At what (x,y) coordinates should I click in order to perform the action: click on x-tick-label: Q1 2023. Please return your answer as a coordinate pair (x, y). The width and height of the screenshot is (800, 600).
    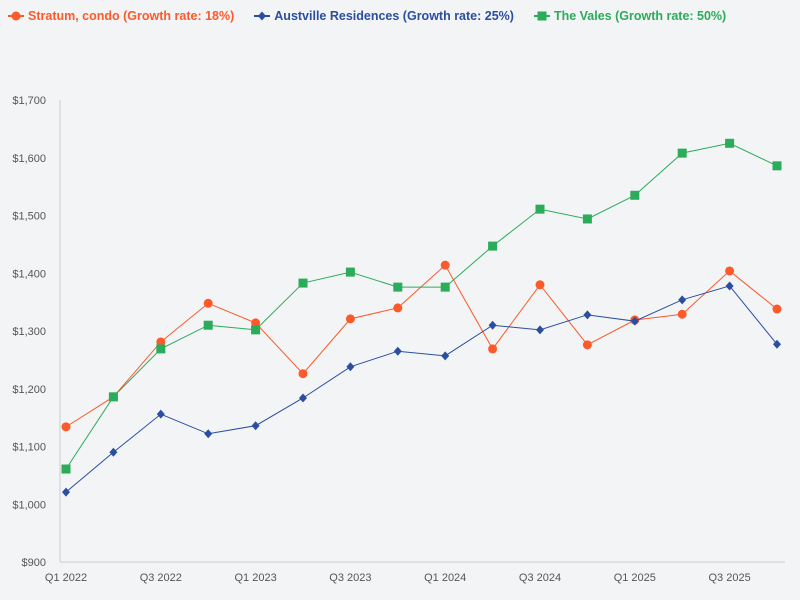
    Looking at the image, I should click on (255, 578).